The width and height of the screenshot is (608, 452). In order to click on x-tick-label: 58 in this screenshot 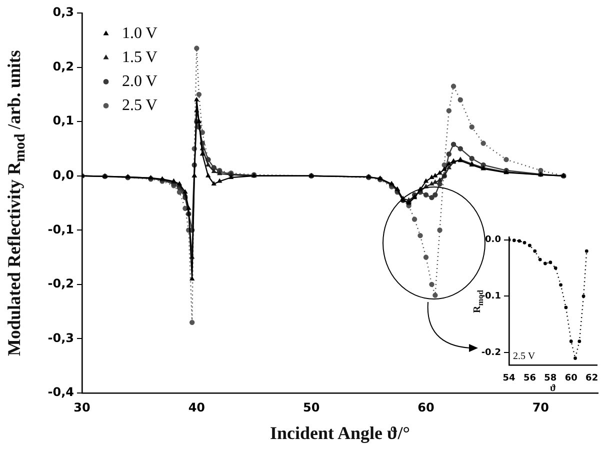, I will do `click(550, 379)`.